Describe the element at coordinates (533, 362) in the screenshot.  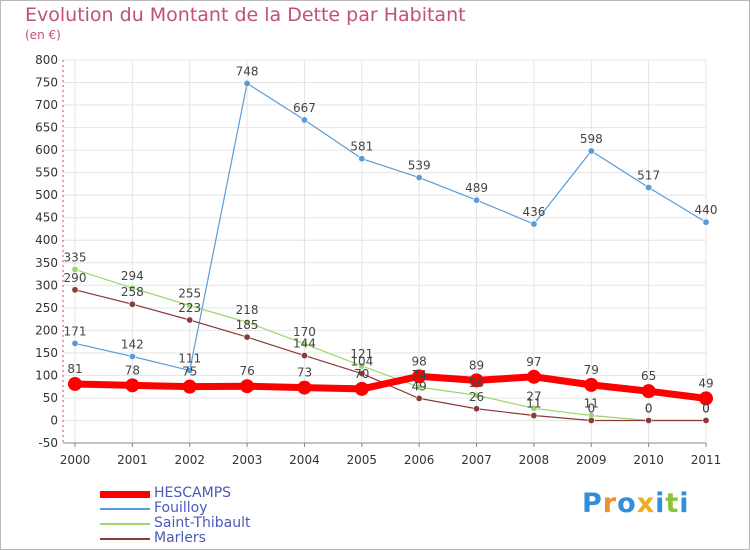
I see `data-label: 97` at that location.